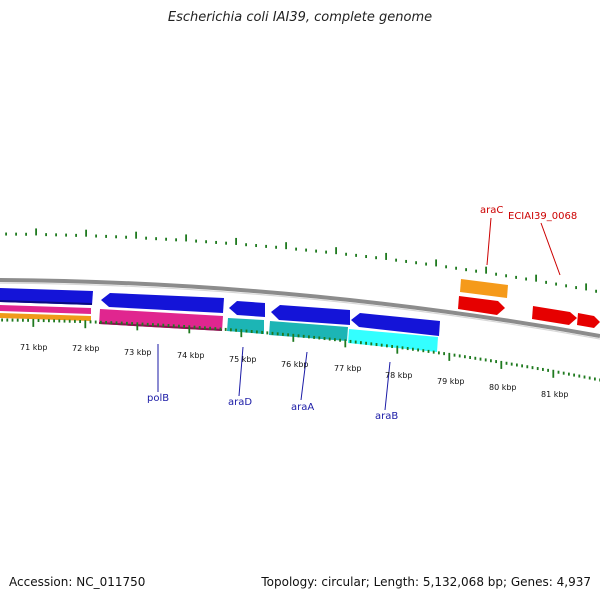 The image size is (600, 600). I want to click on gene-label-polB: polB, so click(158, 398).